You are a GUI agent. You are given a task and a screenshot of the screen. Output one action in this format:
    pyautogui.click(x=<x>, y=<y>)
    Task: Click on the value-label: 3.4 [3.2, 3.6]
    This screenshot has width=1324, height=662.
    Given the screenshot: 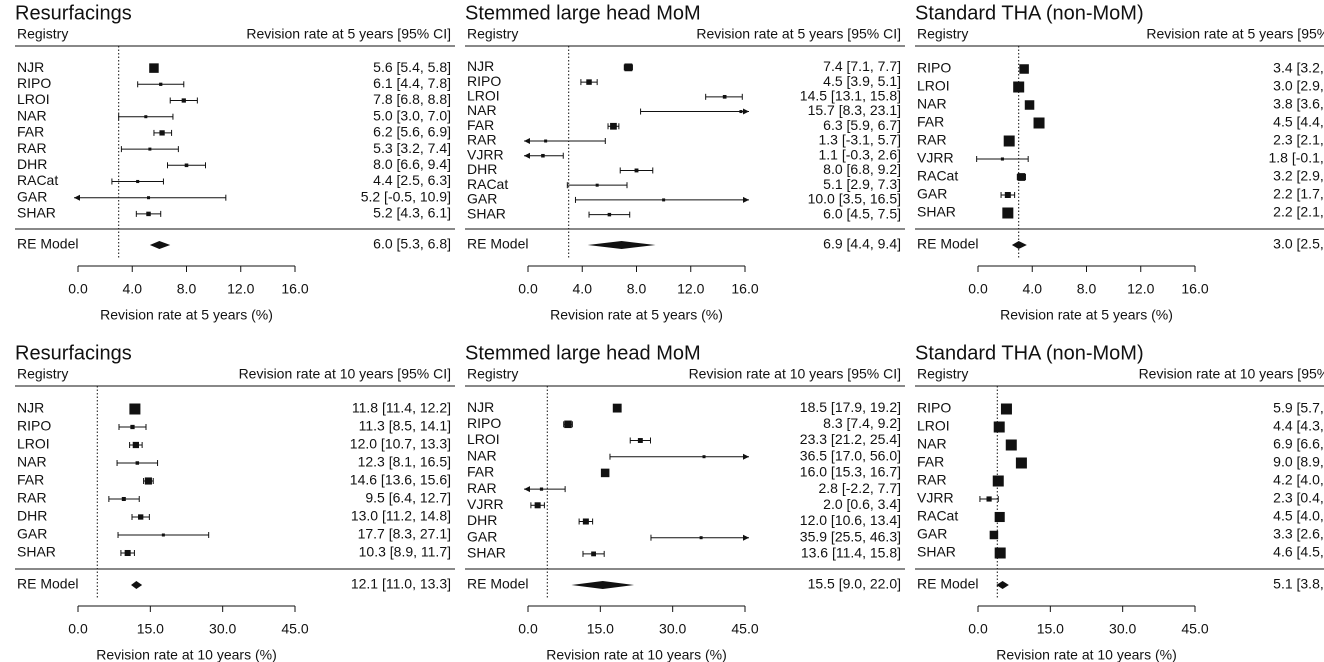 What is the action you would take?
    pyautogui.click(x=1298, y=68)
    